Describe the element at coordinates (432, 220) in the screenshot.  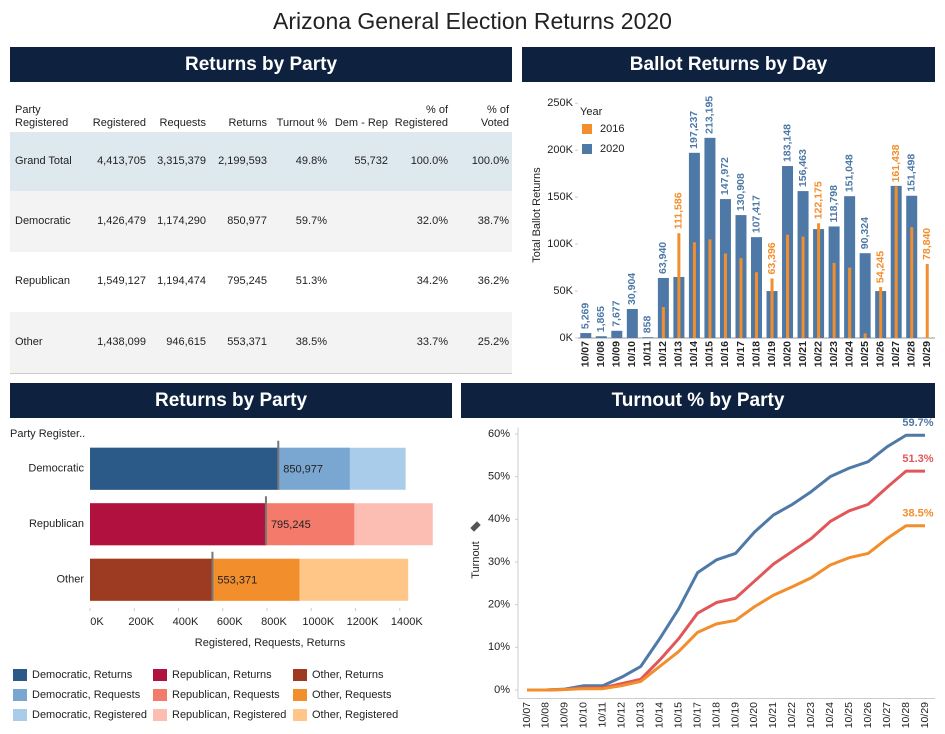
I see `table-cell: 32.0%` at that location.